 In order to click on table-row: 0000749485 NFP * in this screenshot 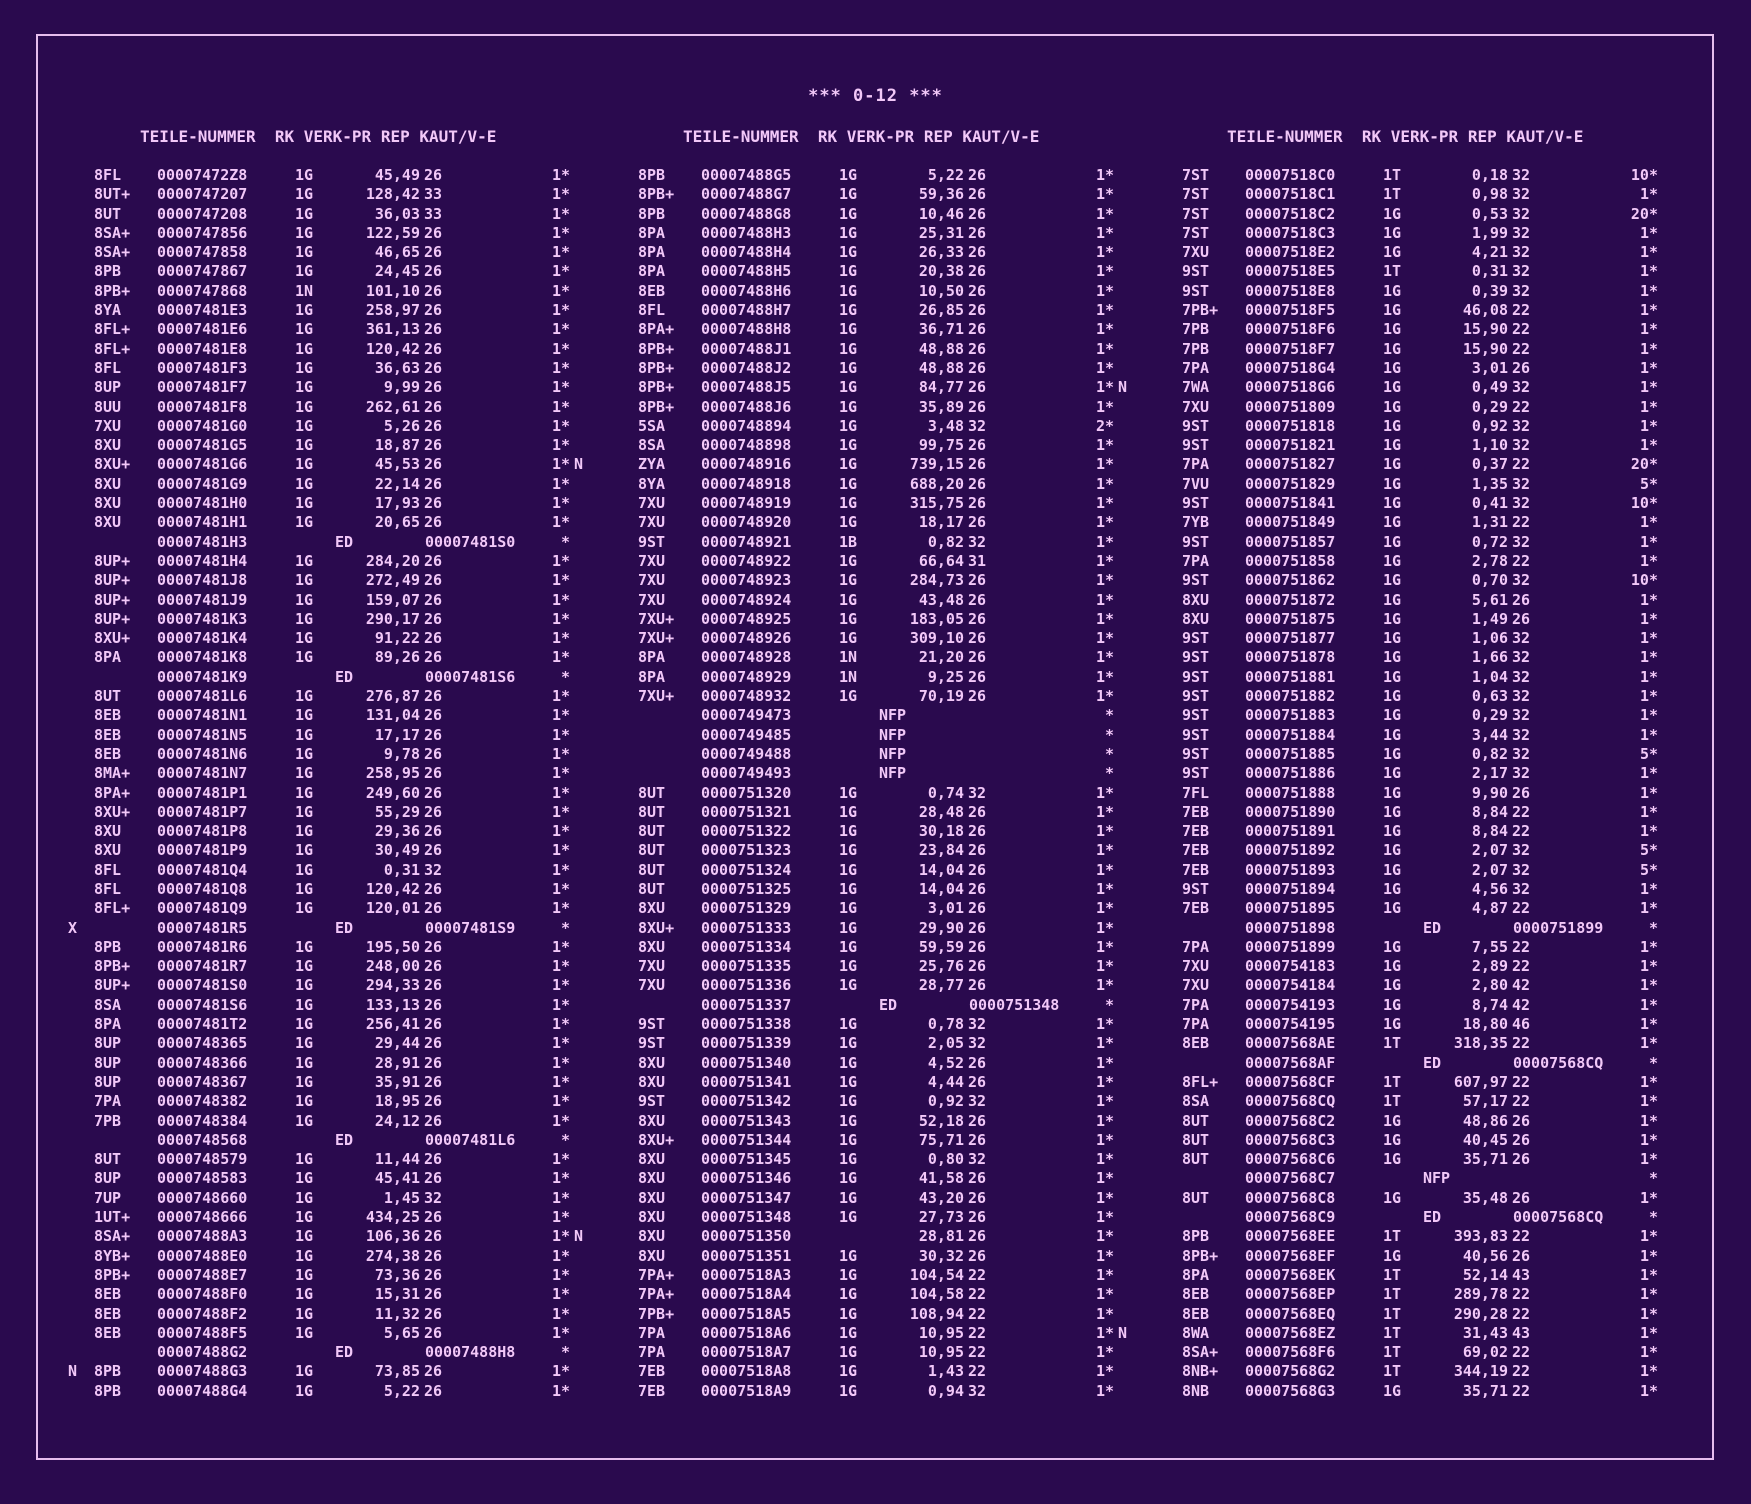, I will do `click(894, 735)`.